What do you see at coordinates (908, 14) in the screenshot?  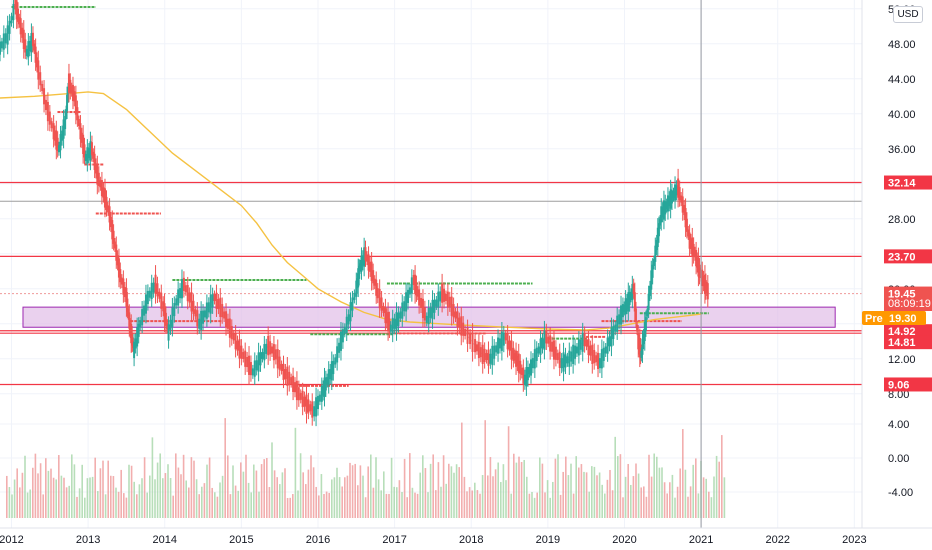 I see `currency-badge: USD` at bounding box center [908, 14].